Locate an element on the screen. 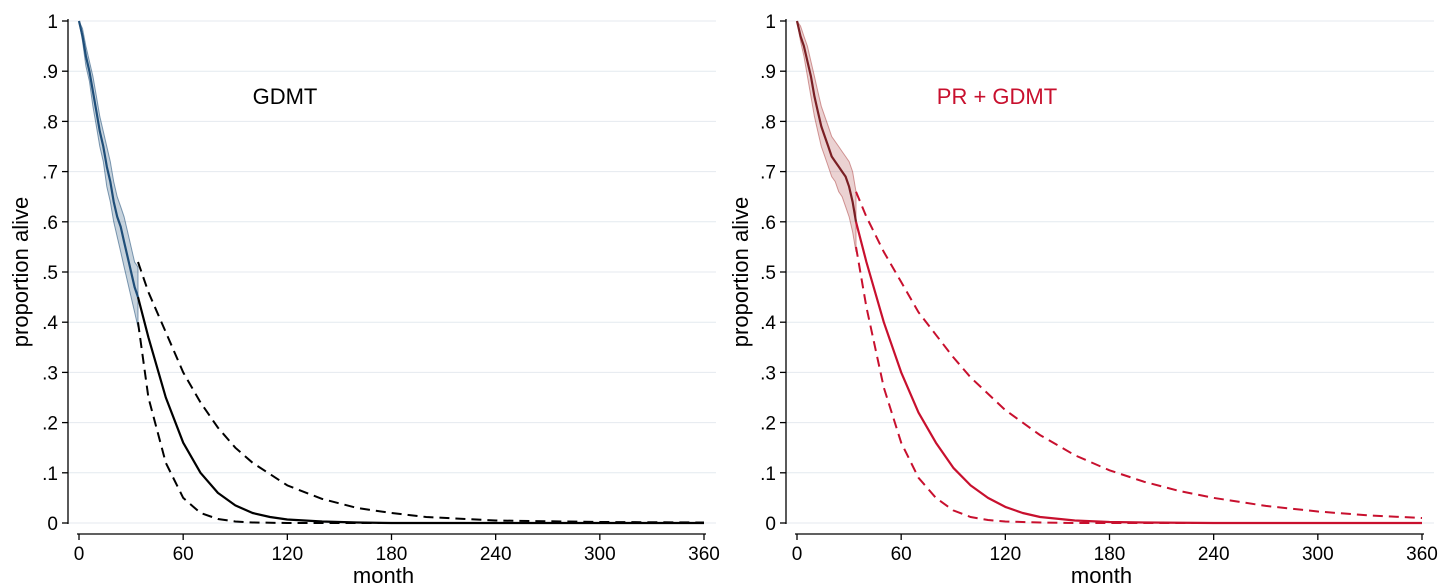  lower-bound-dashed-line is located at coordinates (420, 423).